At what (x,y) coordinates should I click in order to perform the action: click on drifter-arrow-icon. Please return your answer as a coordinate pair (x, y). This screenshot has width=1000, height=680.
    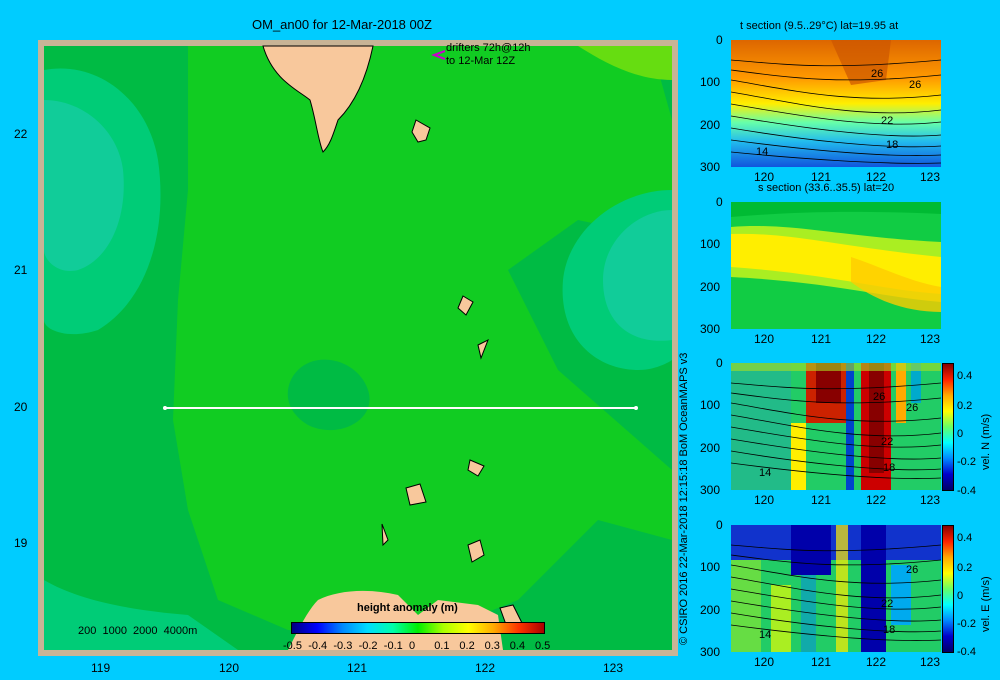
    Looking at the image, I should click on (438, 55).